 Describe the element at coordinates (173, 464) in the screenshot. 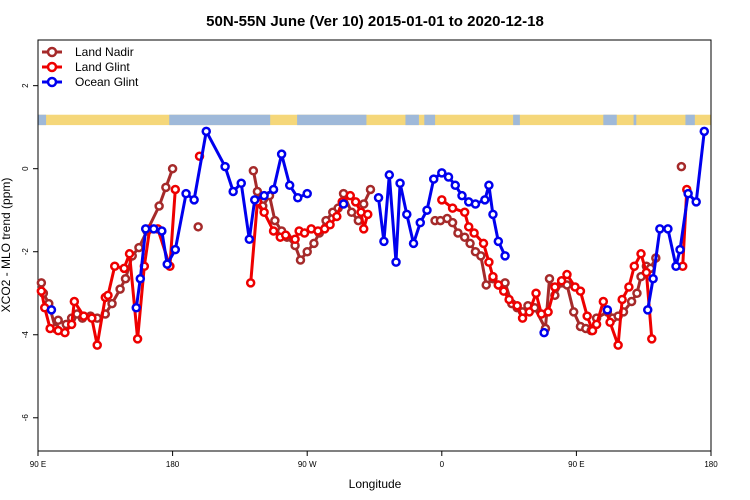

I see `x-tick-label: 180` at that location.